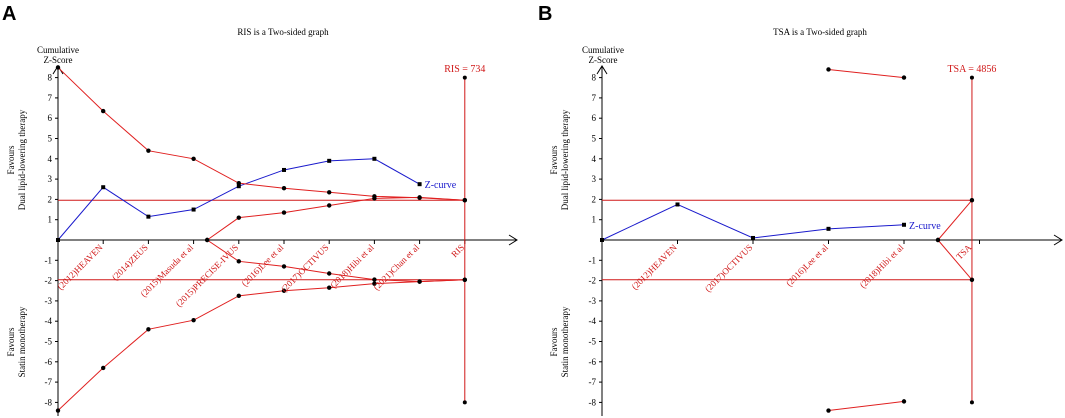 This screenshot has width=1065, height=418. What do you see at coordinates (9, 14) in the screenshot?
I see `panel-a-letter: A` at bounding box center [9, 14].